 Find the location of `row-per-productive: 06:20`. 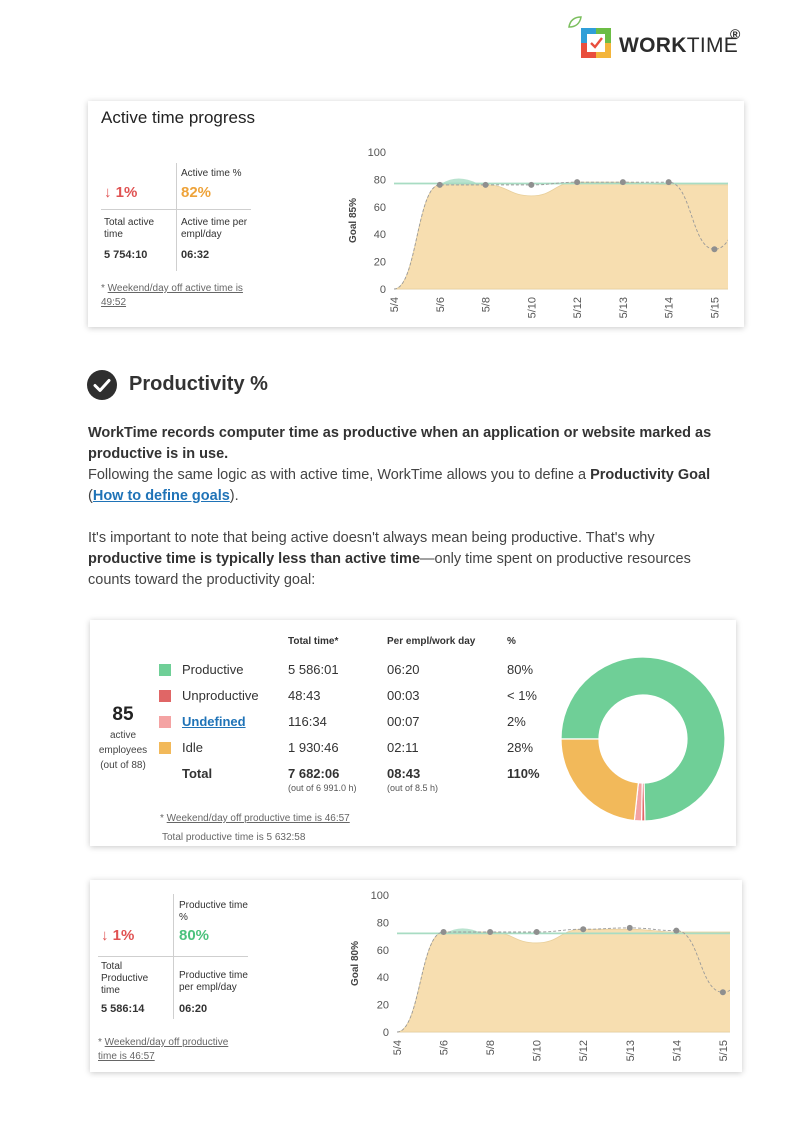

row-per-productive: 06:20 is located at coordinates (403, 669).